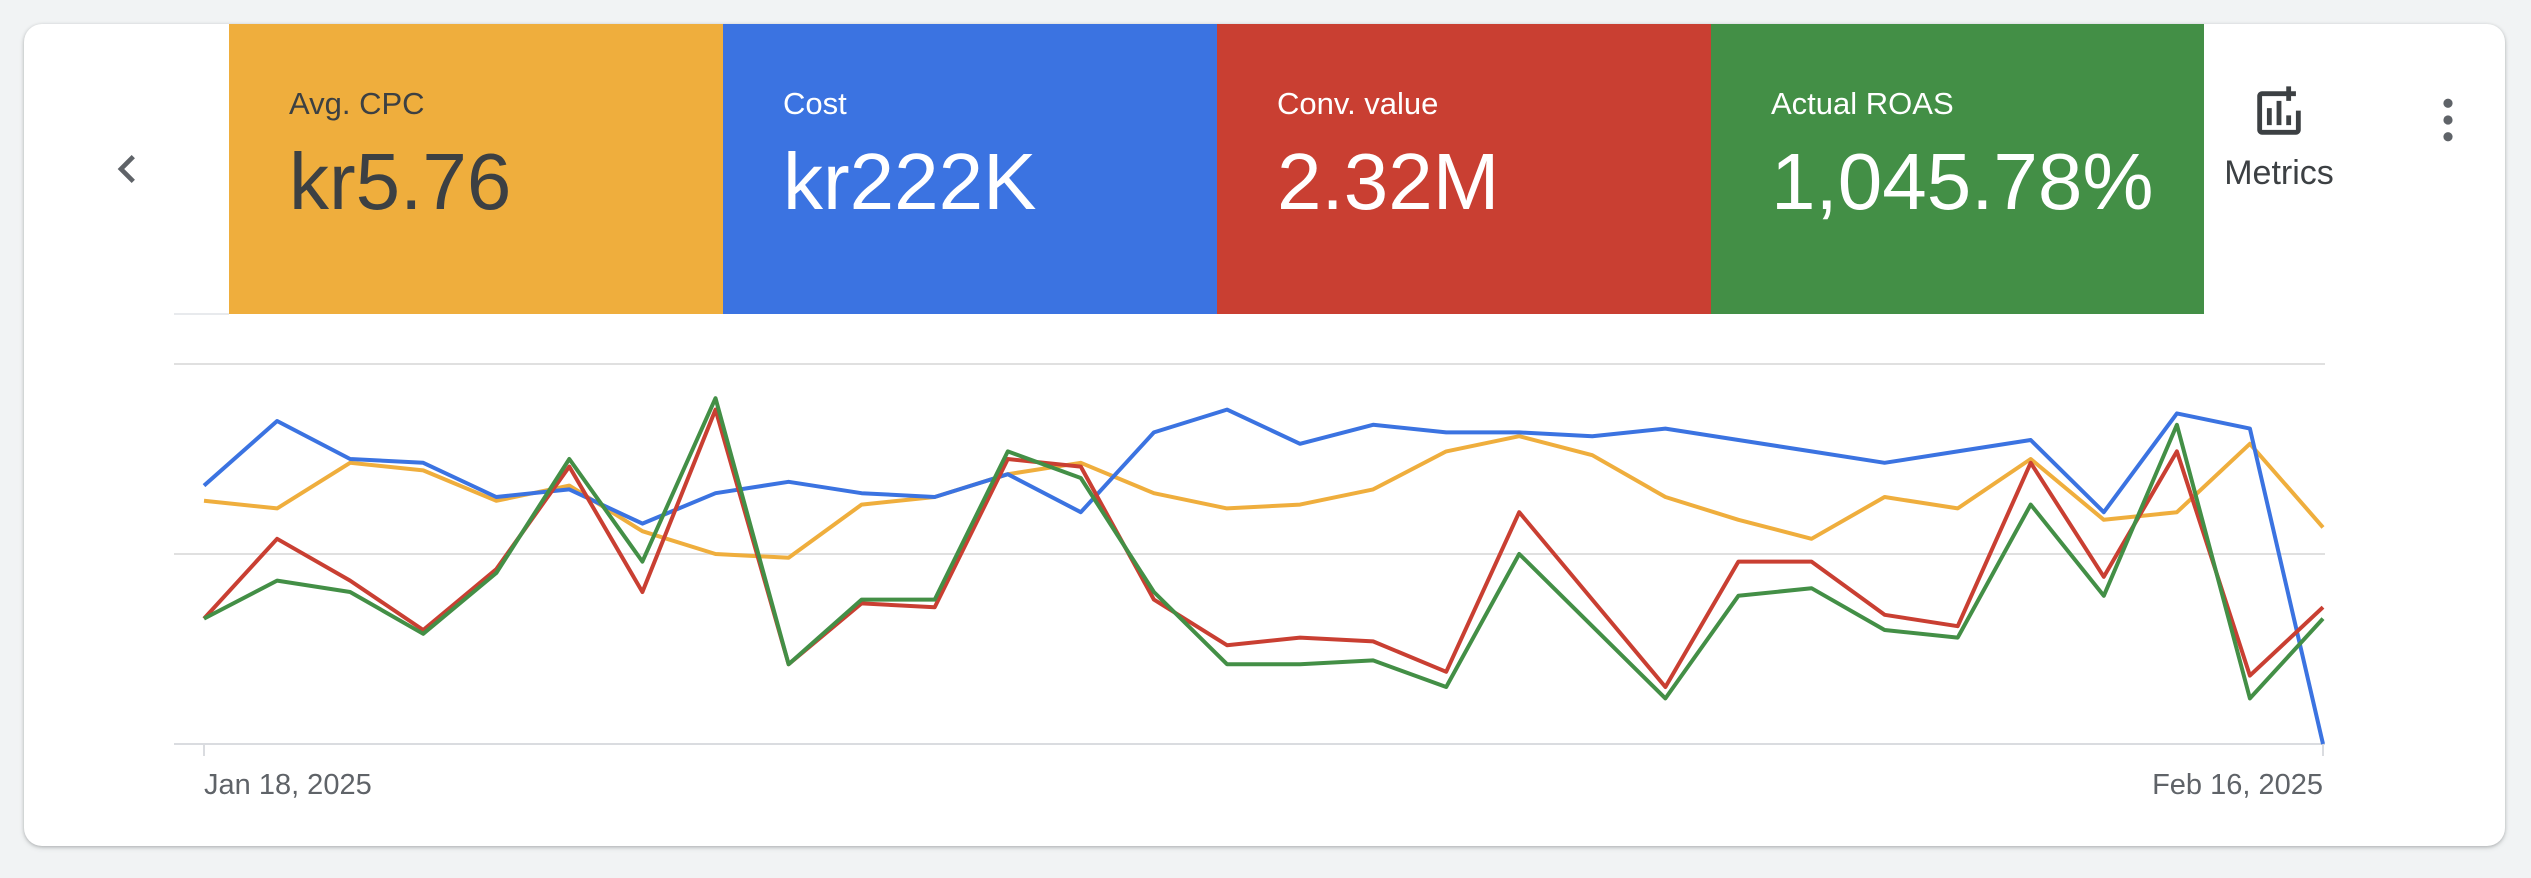 Image resolution: width=2531 pixels, height=878 pixels. I want to click on metrics-button: Metrics, so click(2279, 144).